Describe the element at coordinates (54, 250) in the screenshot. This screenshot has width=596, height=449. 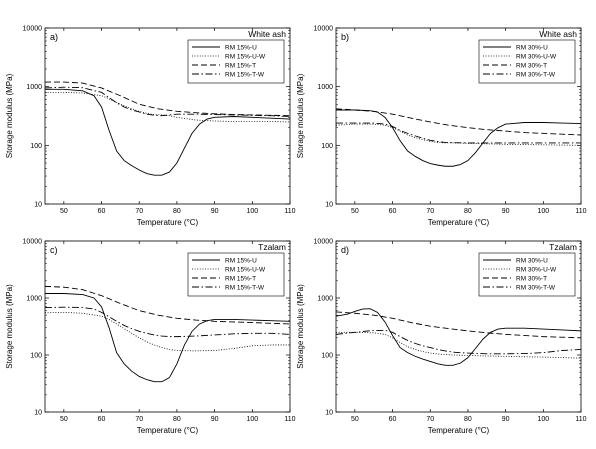
I see `panel-label: c)` at that location.